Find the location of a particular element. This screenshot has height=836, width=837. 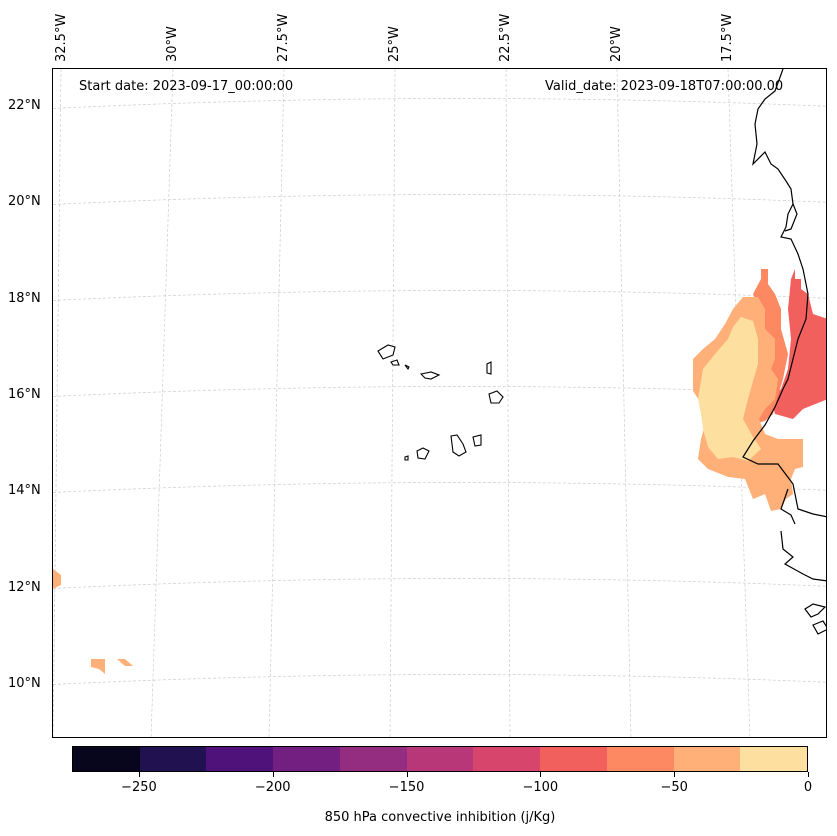

cin-region-west-patch-a is located at coordinates (57, 579).